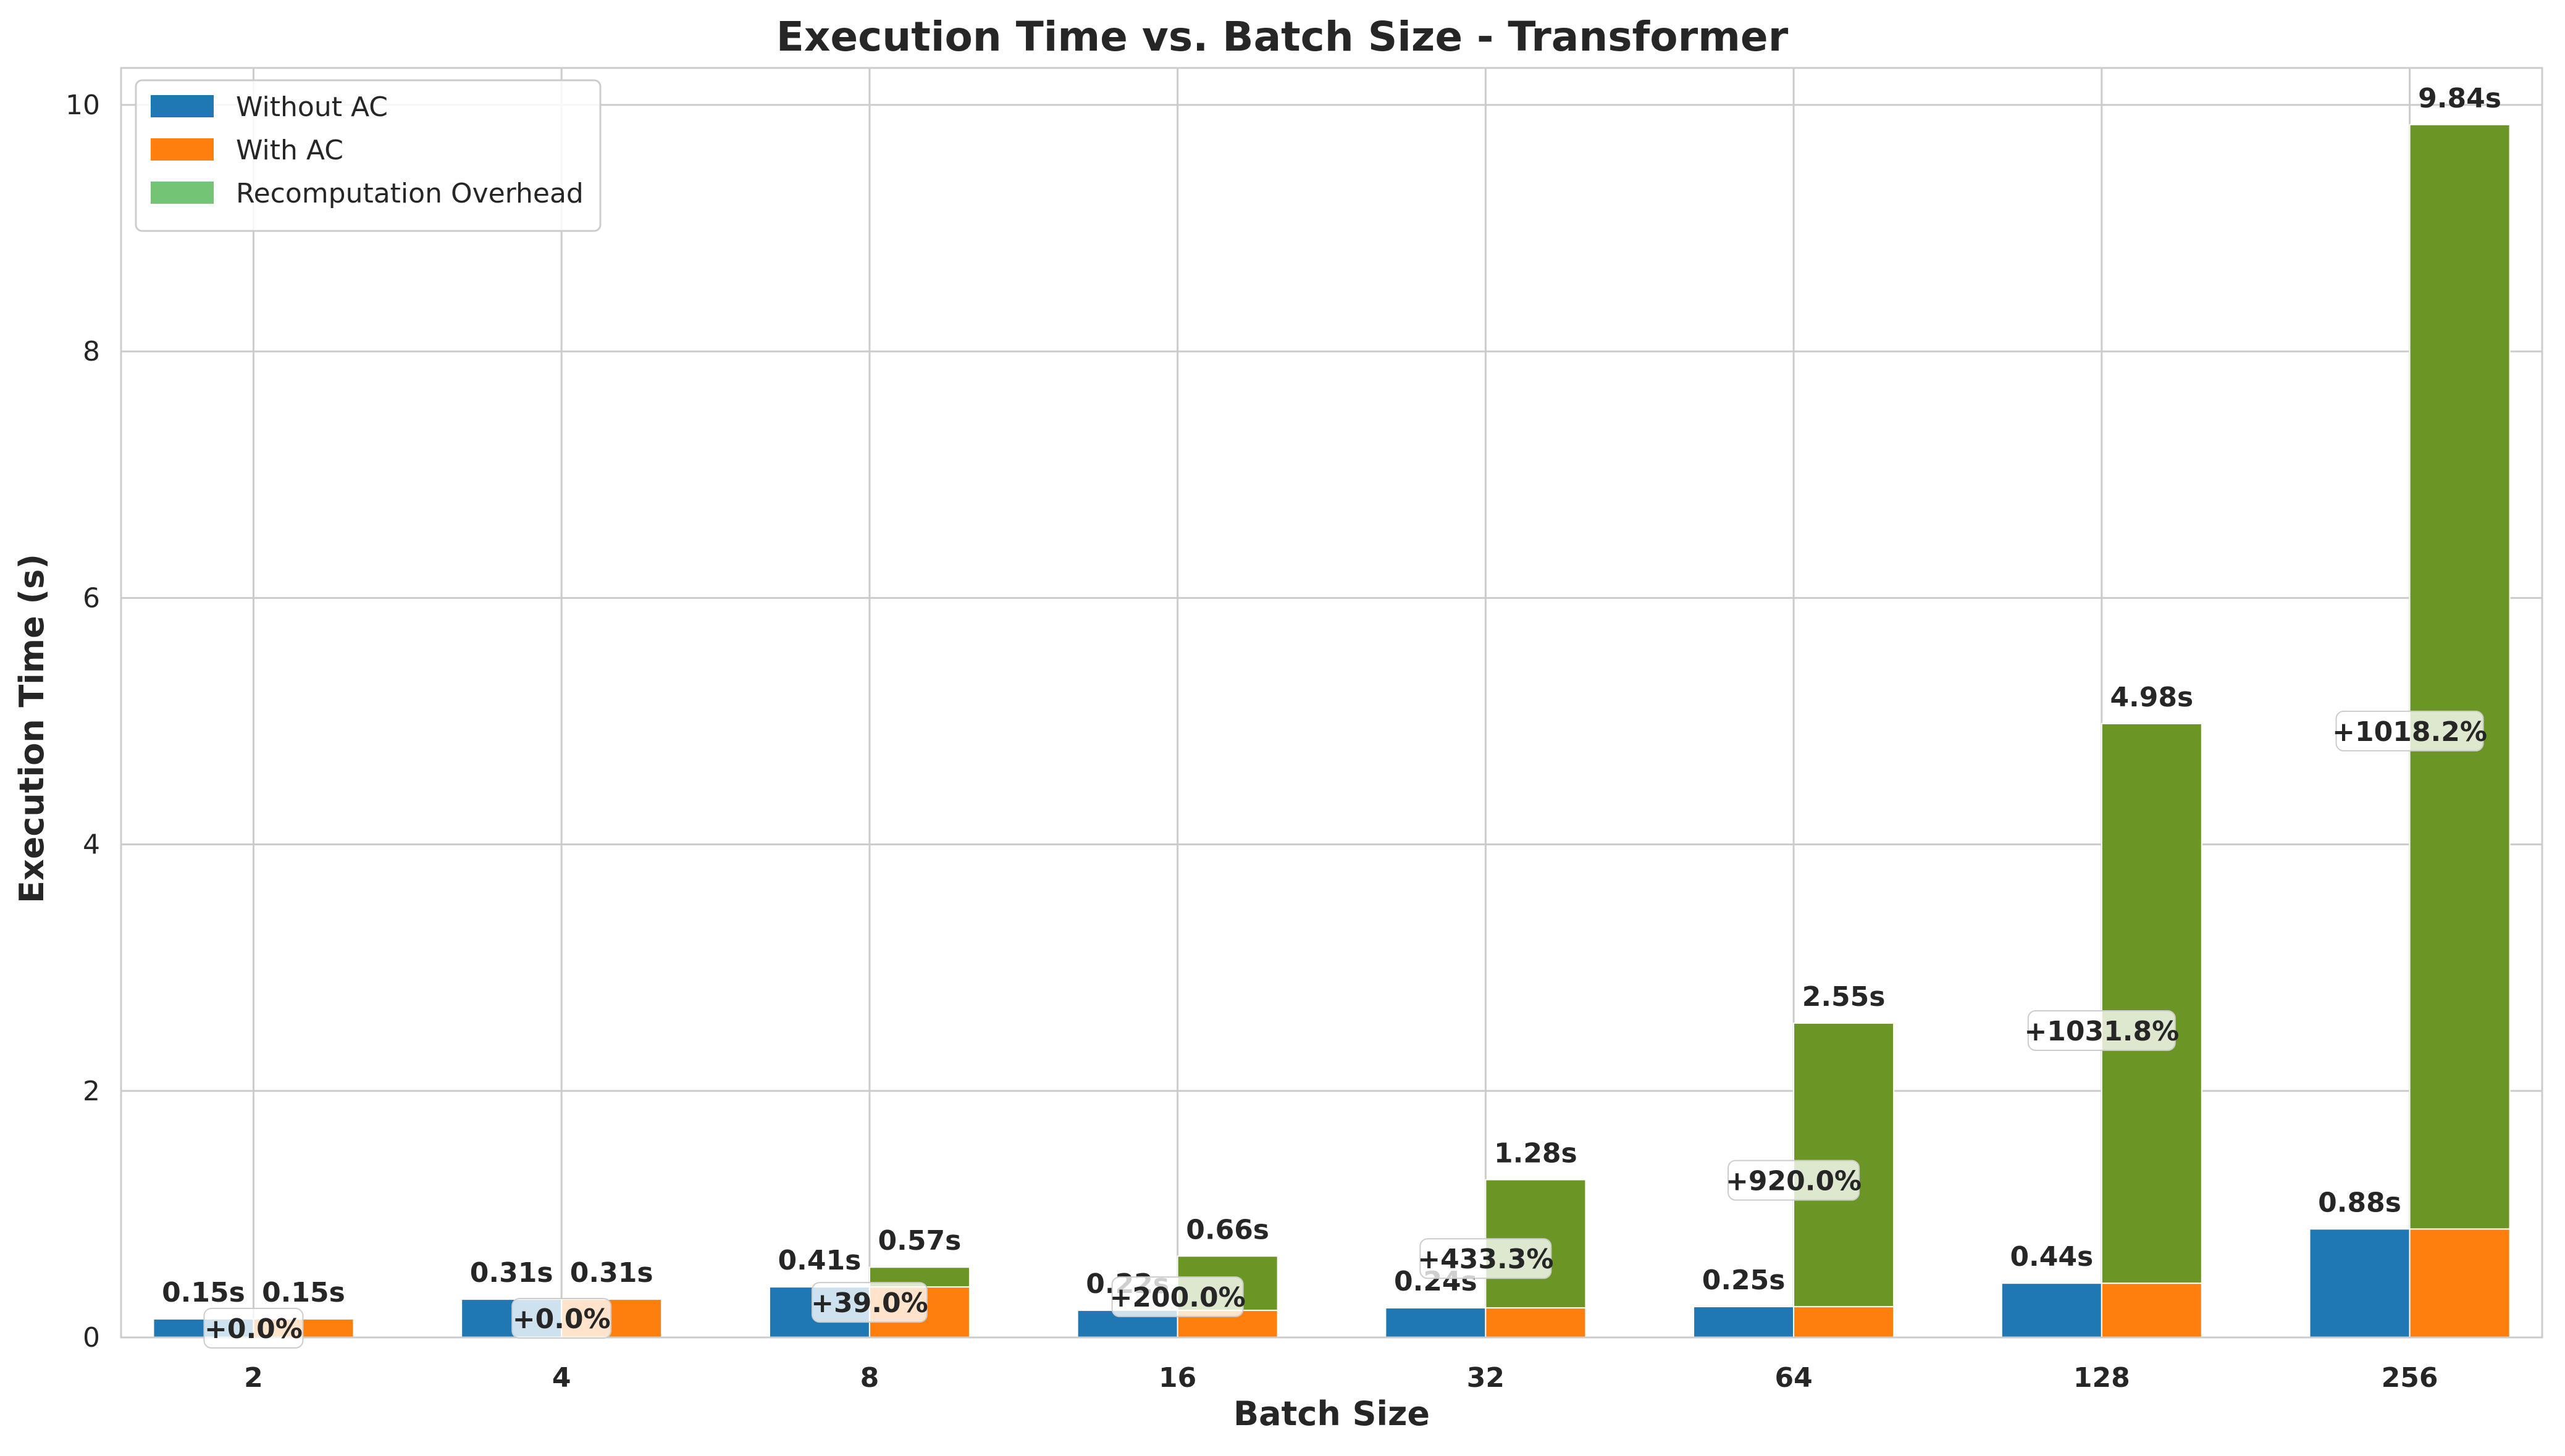  Describe the element at coordinates (1177, 1378) in the screenshot. I see `x-tick-label: 16` at that location.